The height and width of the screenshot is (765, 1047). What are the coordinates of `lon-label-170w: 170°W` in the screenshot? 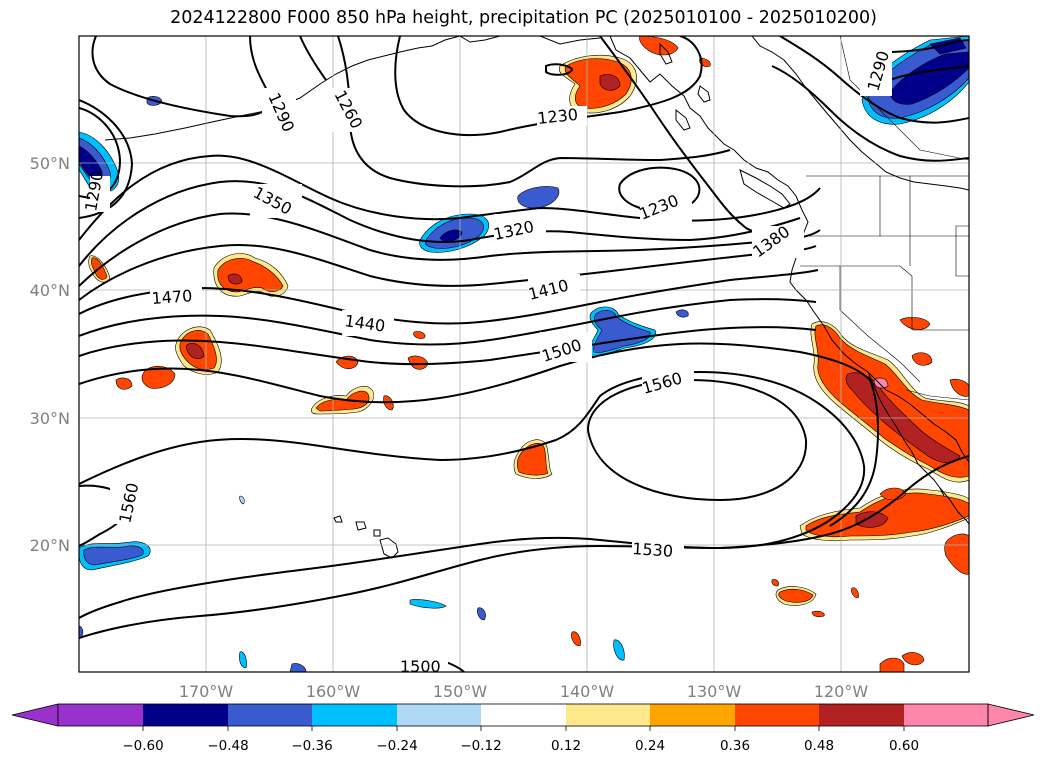 It's located at (206, 691).